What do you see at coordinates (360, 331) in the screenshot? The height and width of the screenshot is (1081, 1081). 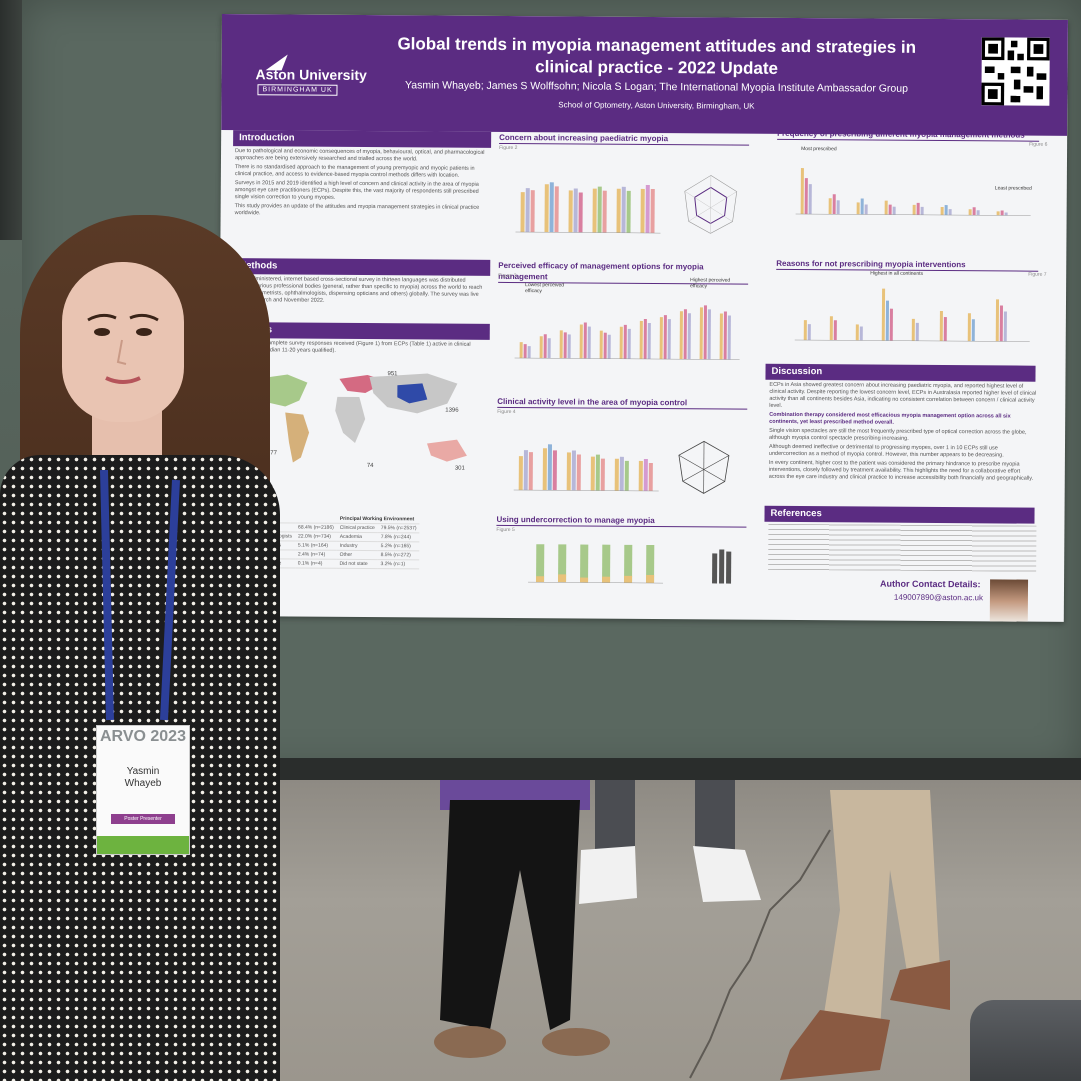 I see `section-results: Results` at bounding box center [360, 331].